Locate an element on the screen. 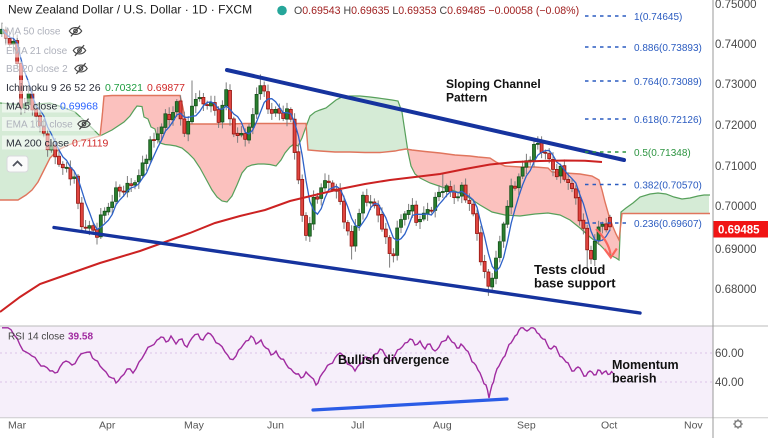 Image resolution: width=768 pixels, height=438 pixels. svg-text: Nov is located at coordinates (693, 426).